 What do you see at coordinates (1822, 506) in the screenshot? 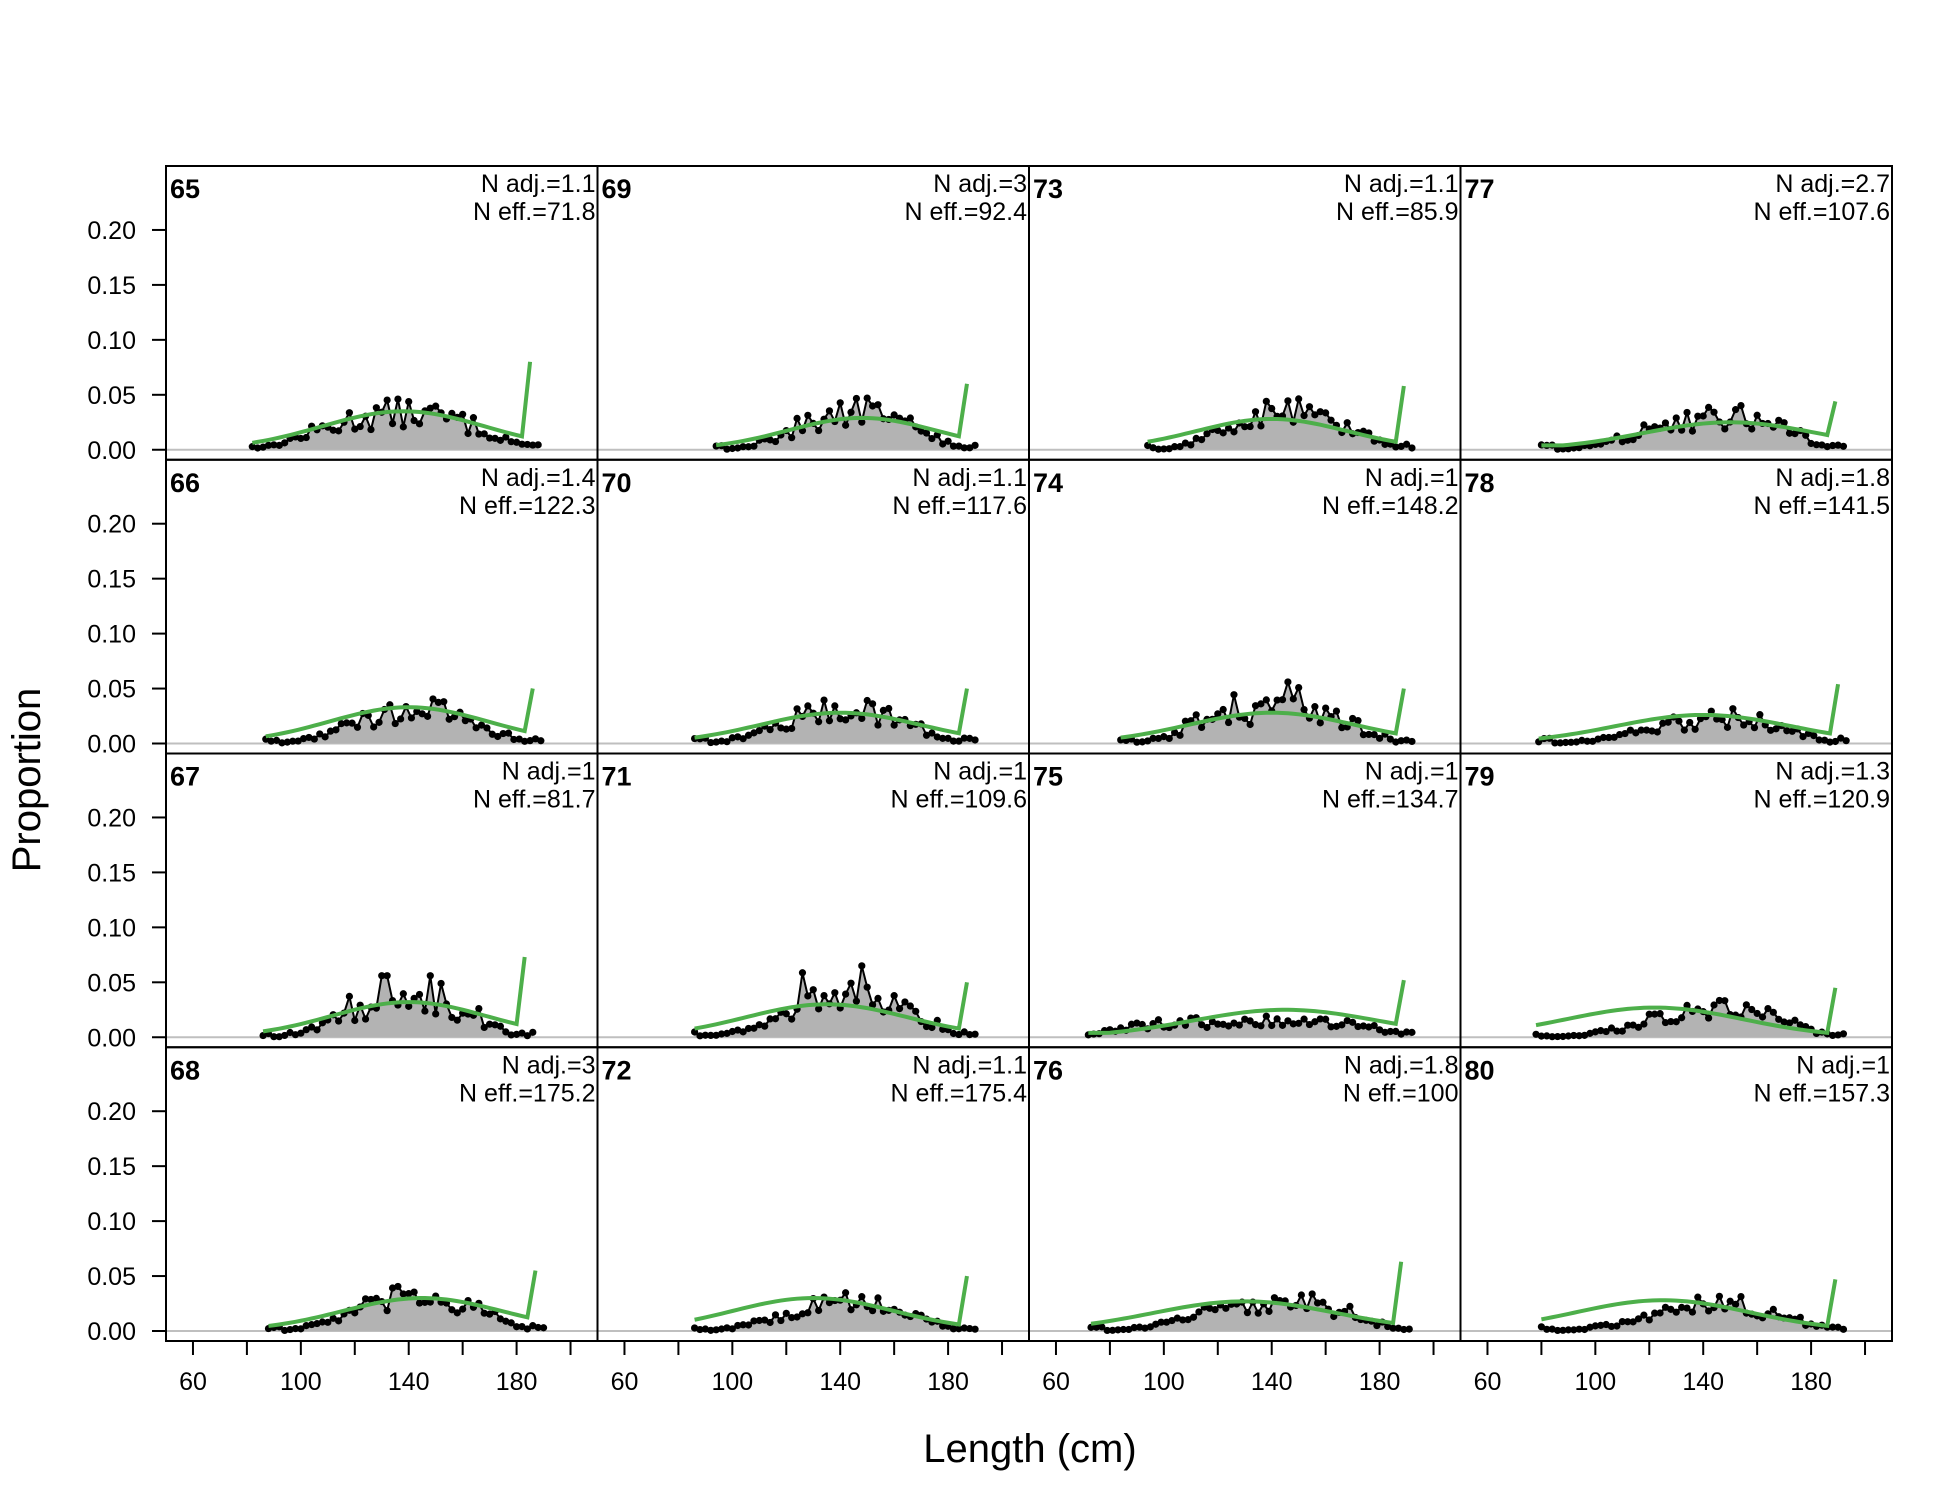
I see `n-eff-label: N eff.=141.5` at bounding box center [1822, 506].